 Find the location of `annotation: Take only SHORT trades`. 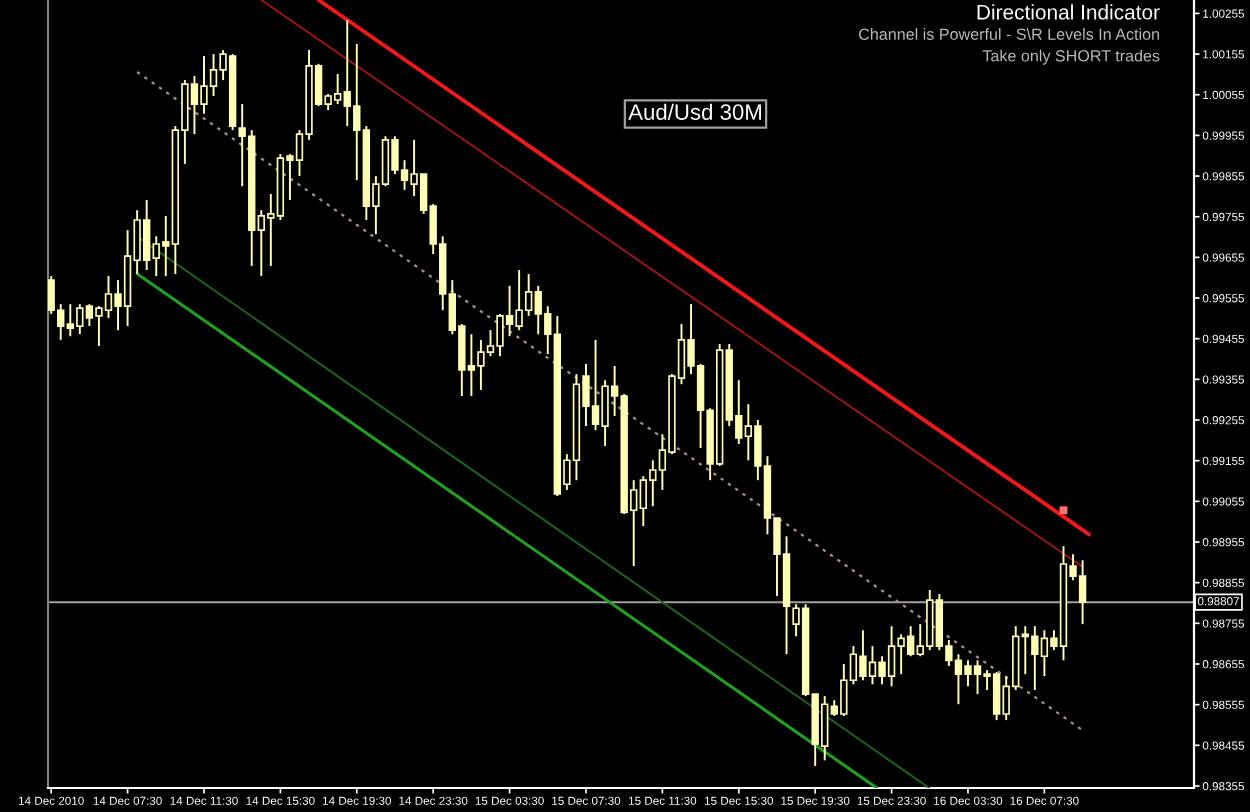

annotation: Take only SHORT trades is located at coordinates (1071, 57).